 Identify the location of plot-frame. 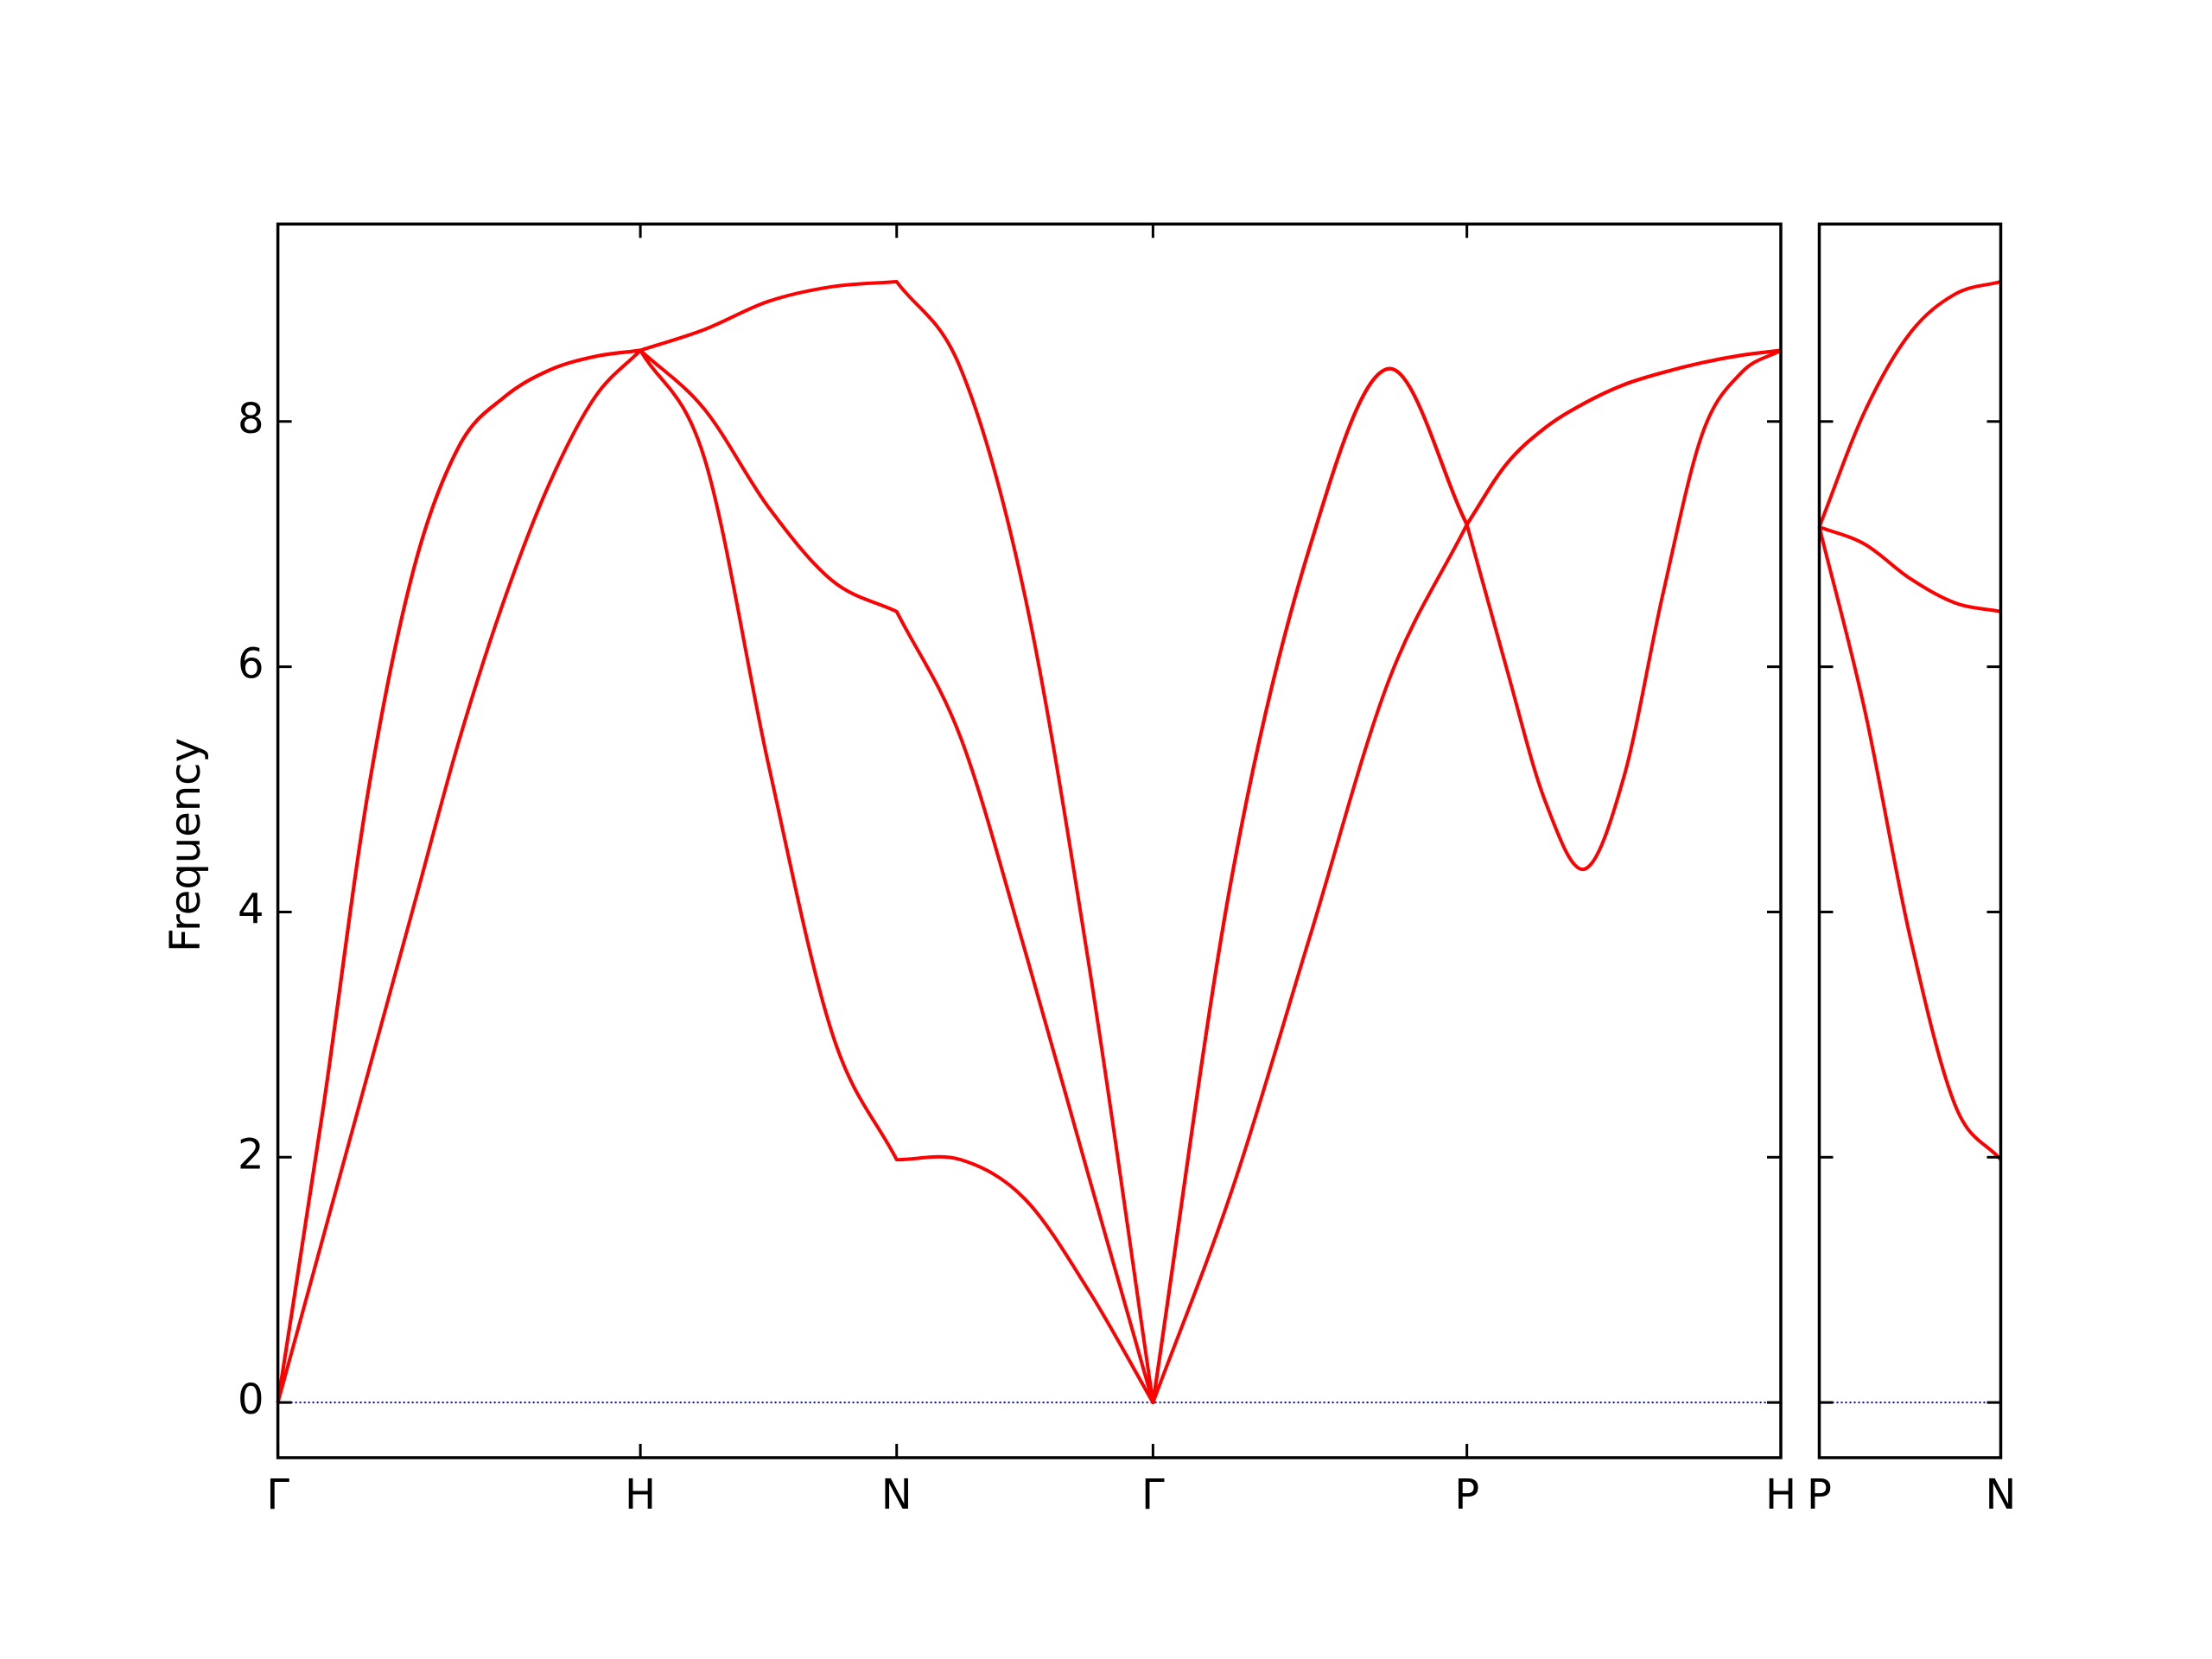
(1910, 840).